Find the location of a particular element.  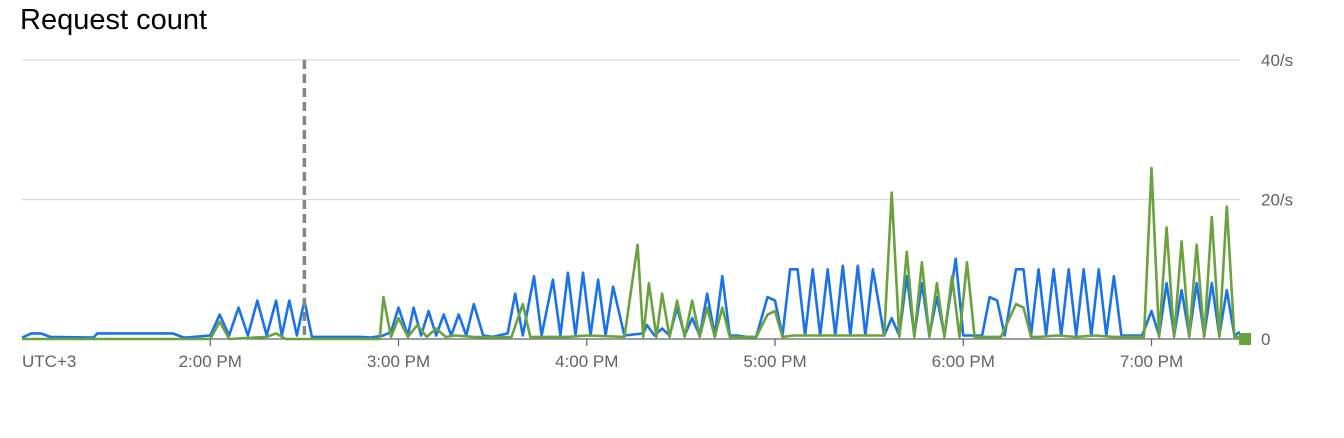

y-tick-label: 40/s is located at coordinates (1277, 60).